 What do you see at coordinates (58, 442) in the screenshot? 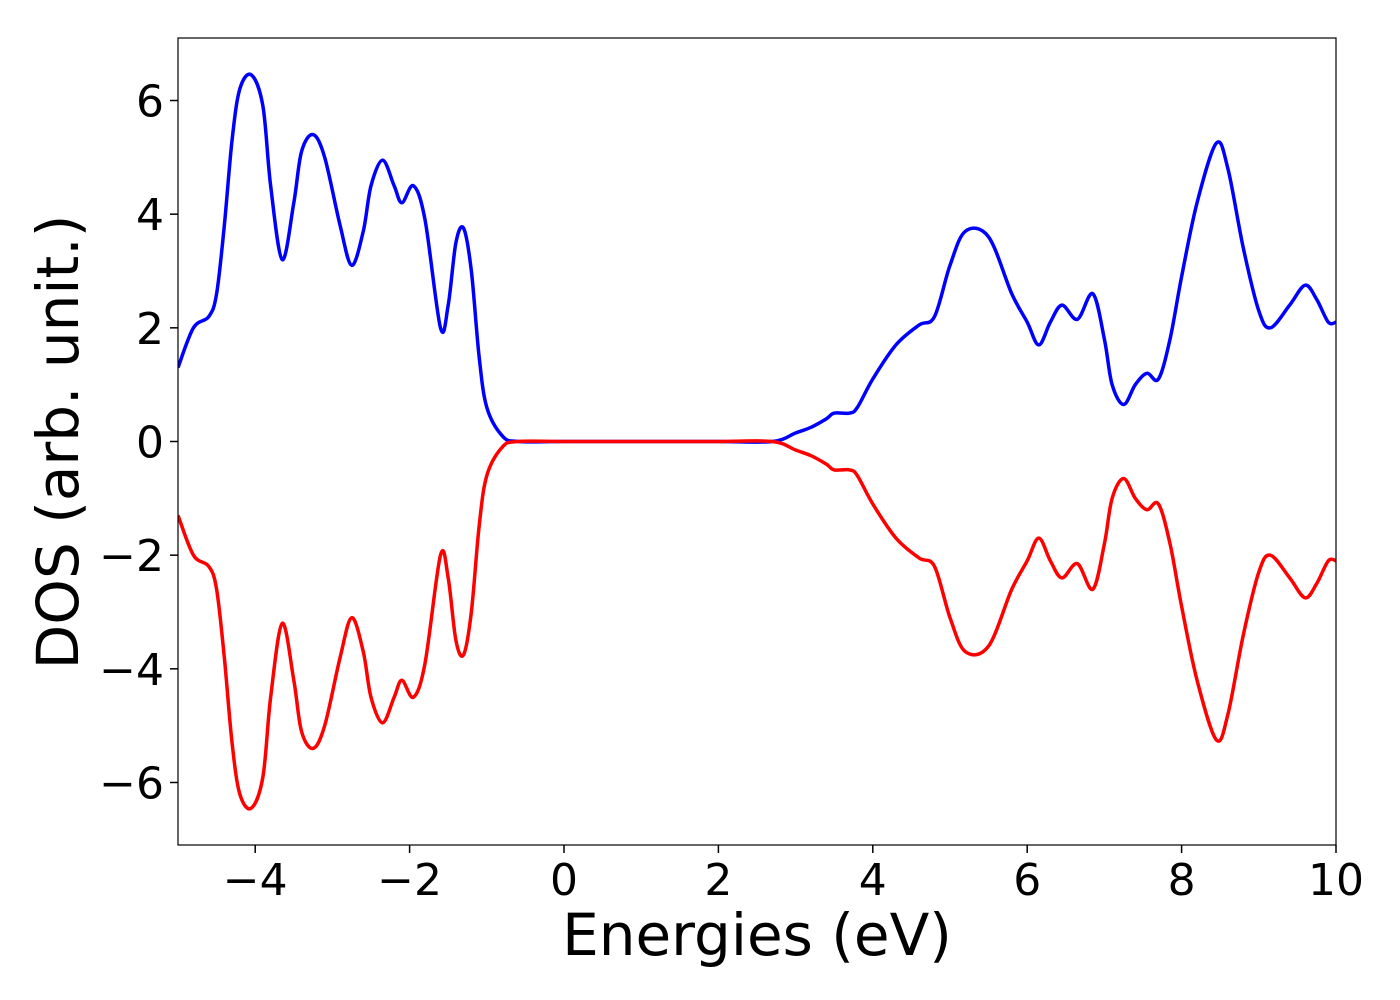
I see `y-axis-label: DOS (arb. unit.)` at bounding box center [58, 442].